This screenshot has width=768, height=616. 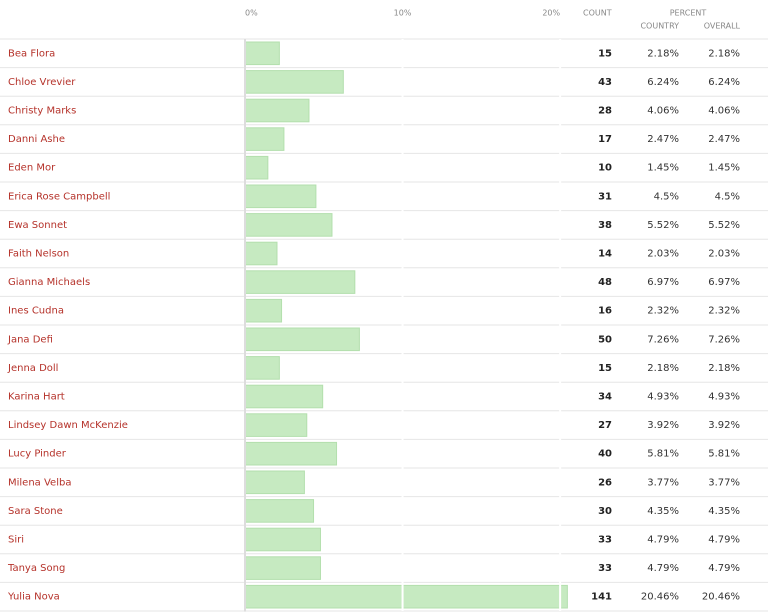 What do you see at coordinates (605, 139) in the screenshot?
I see `count: 17` at bounding box center [605, 139].